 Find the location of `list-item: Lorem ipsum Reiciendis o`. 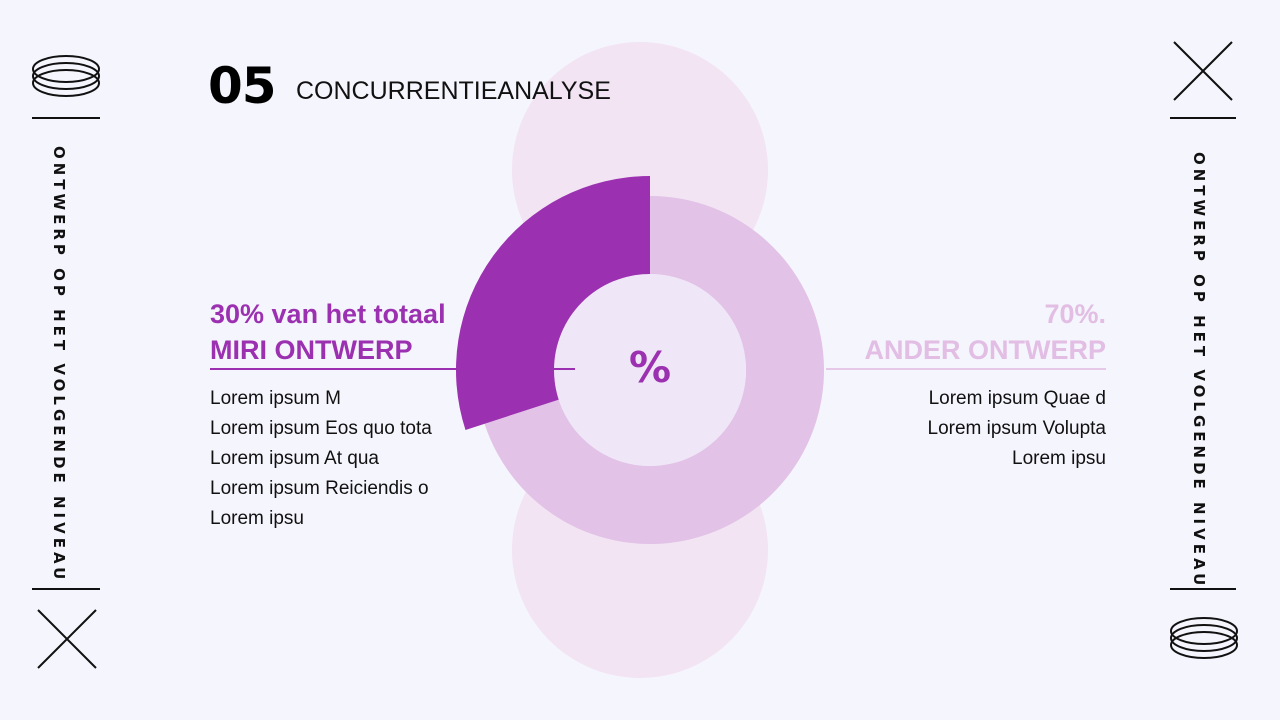

list-item: Lorem ipsum Reiciendis o is located at coordinates (319, 488).